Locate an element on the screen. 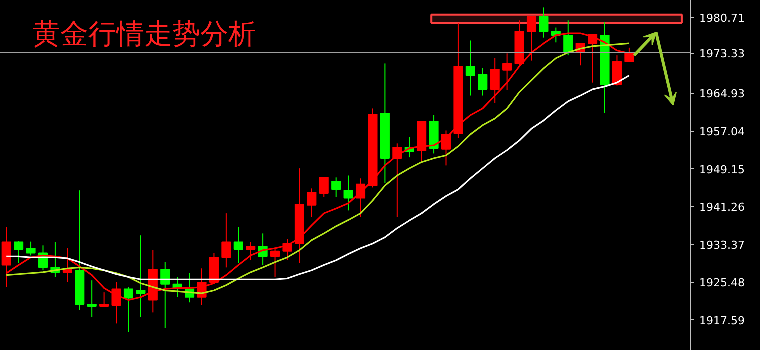  y-tick-label: 1949.15 is located at coordinates (722, 169).